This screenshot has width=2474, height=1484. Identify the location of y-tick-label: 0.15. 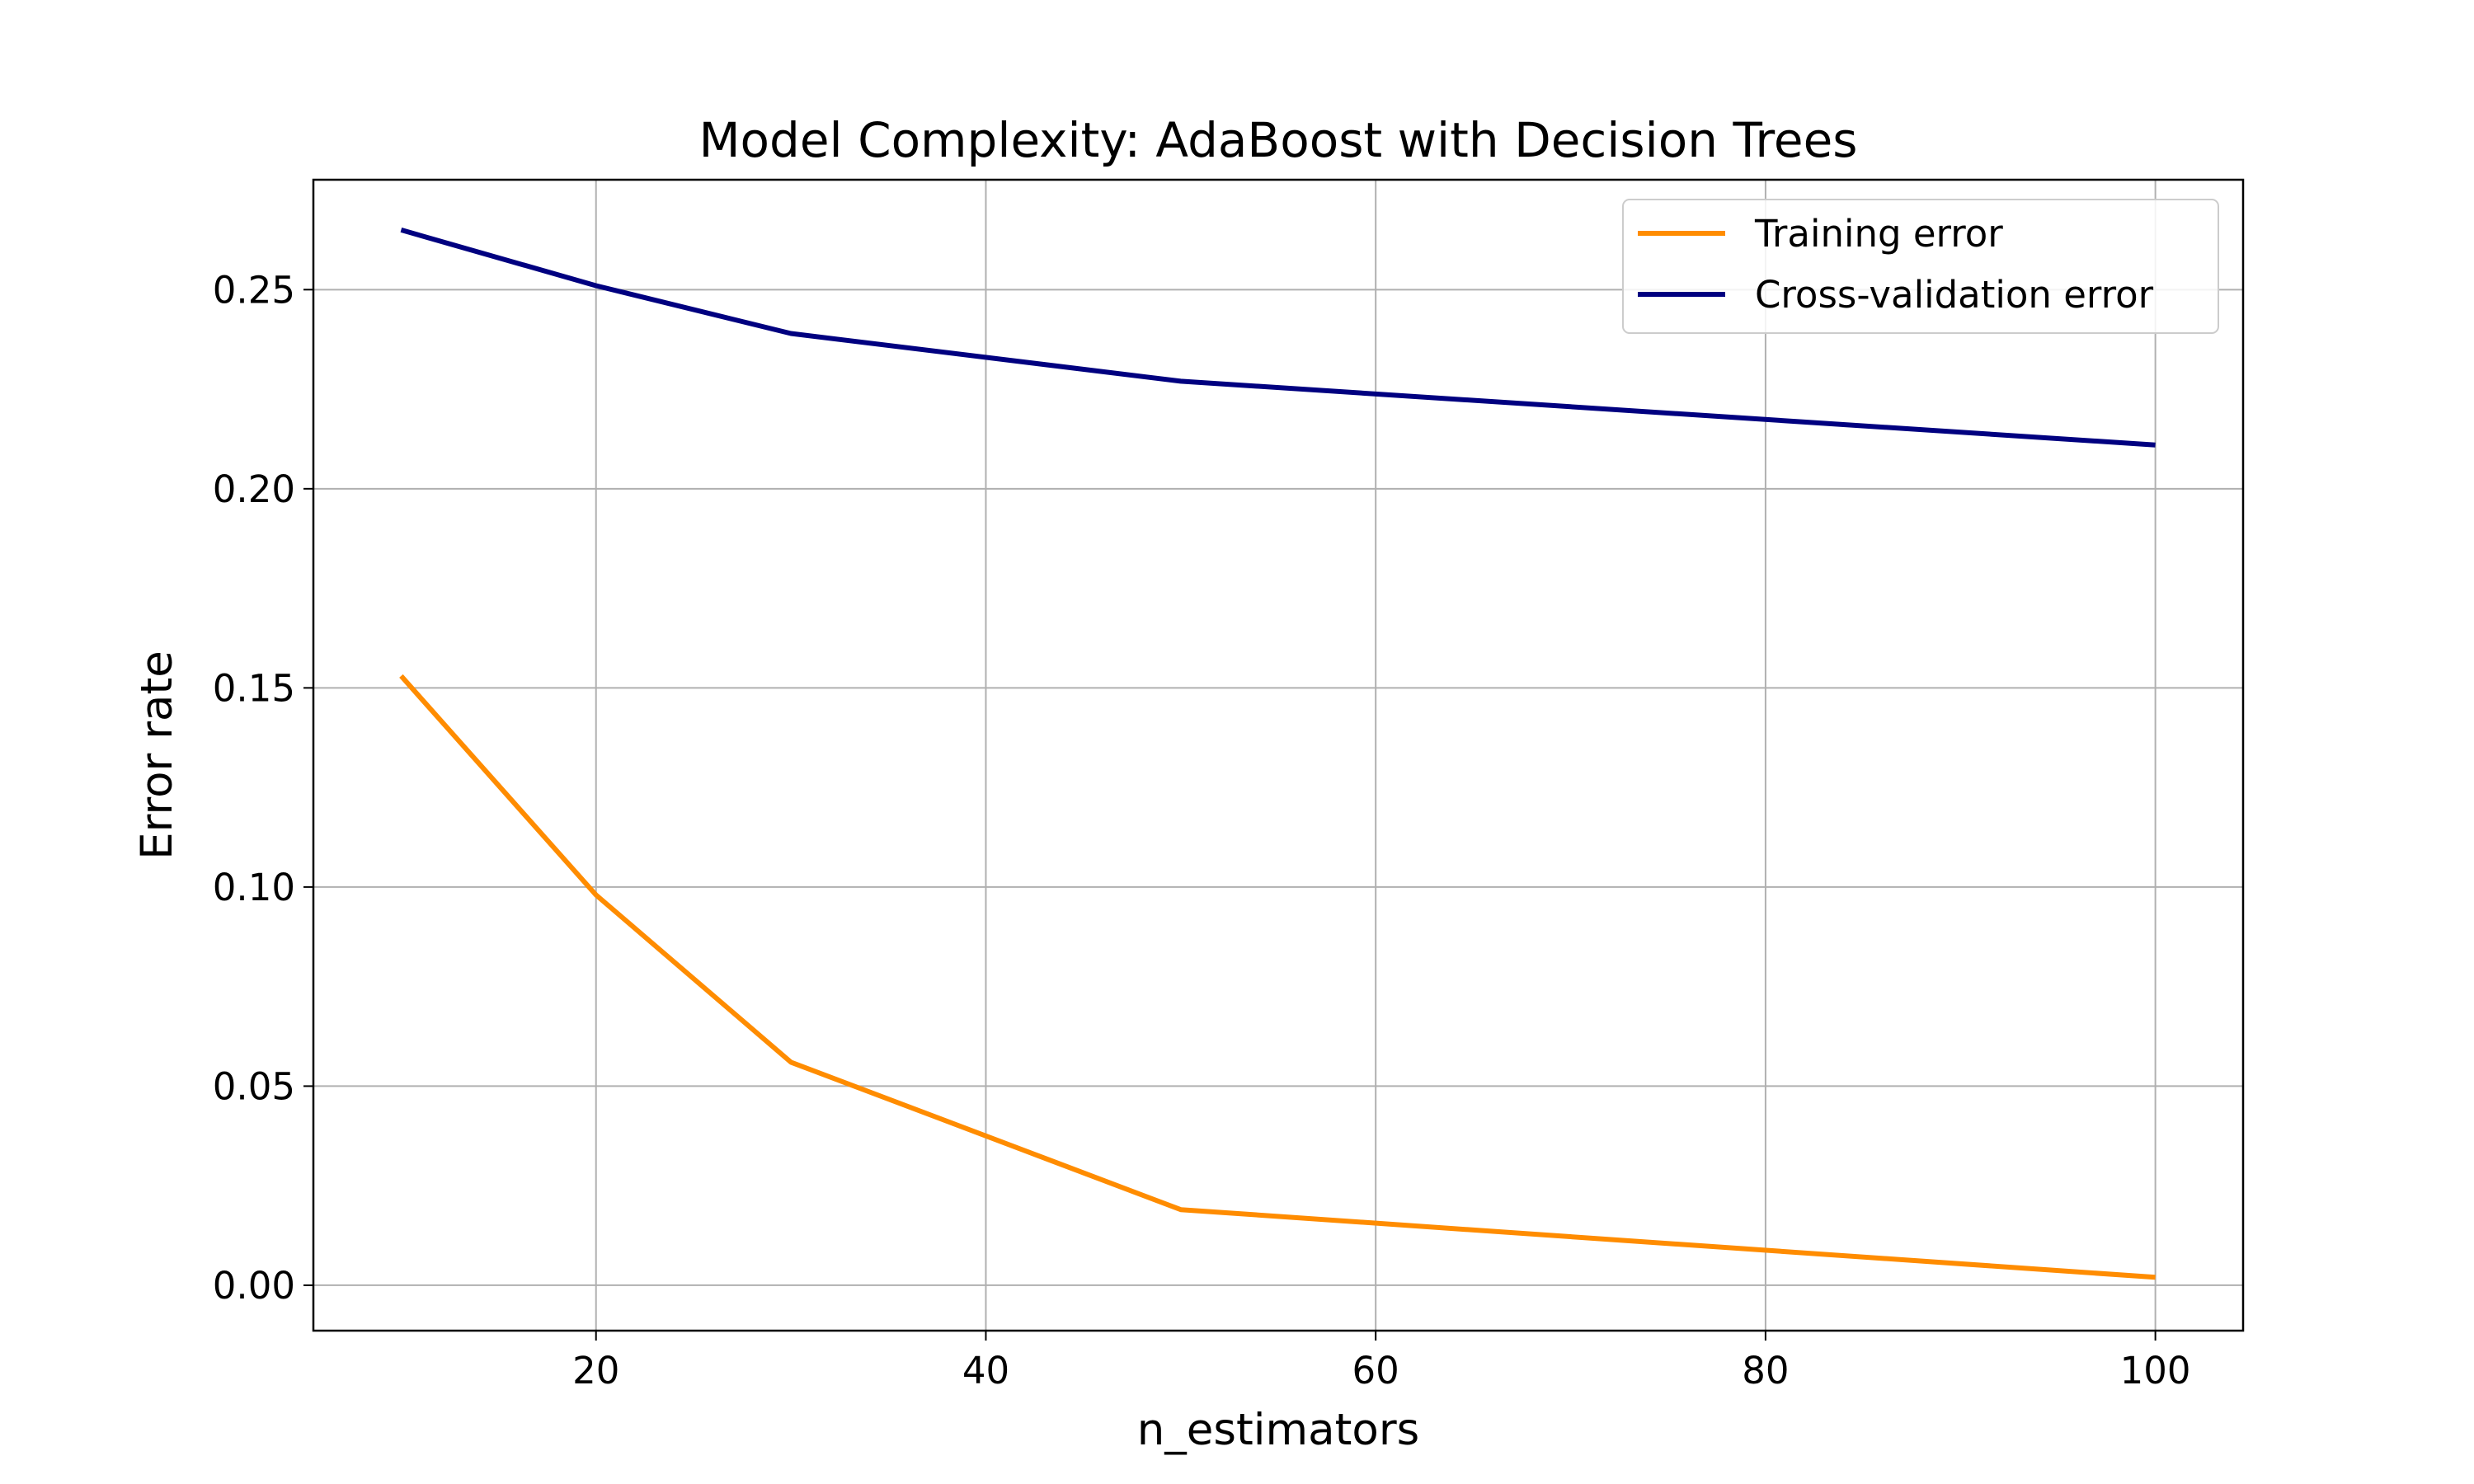
(254, 688).